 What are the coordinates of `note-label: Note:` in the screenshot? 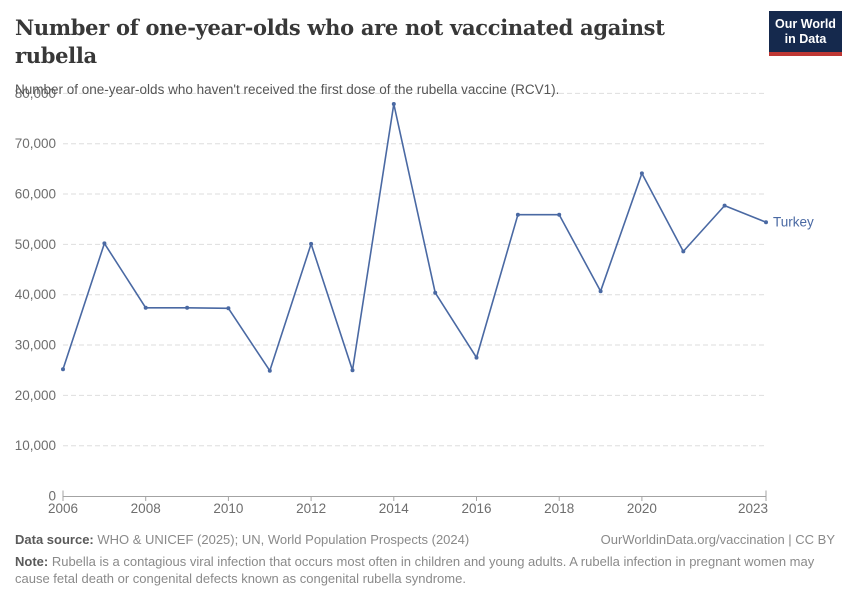 It's located at (32, 561).